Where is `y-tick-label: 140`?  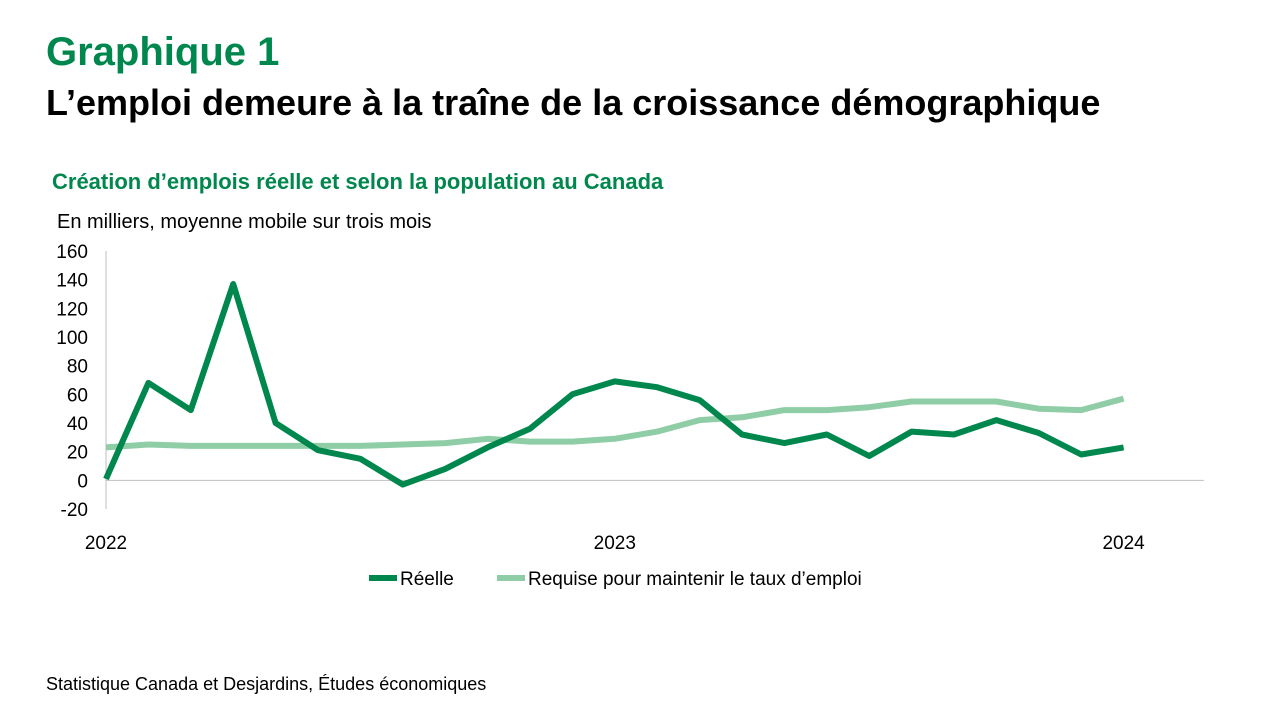
y-tick-label: 140 is located at coordinates (72, 281).